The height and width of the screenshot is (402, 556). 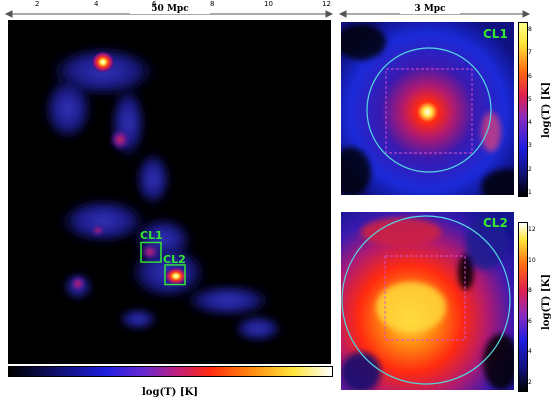 I want to click on cl1-colorbar-ticks: 8 7 6 5 4 3 2 1, so click(x=533, y=111).